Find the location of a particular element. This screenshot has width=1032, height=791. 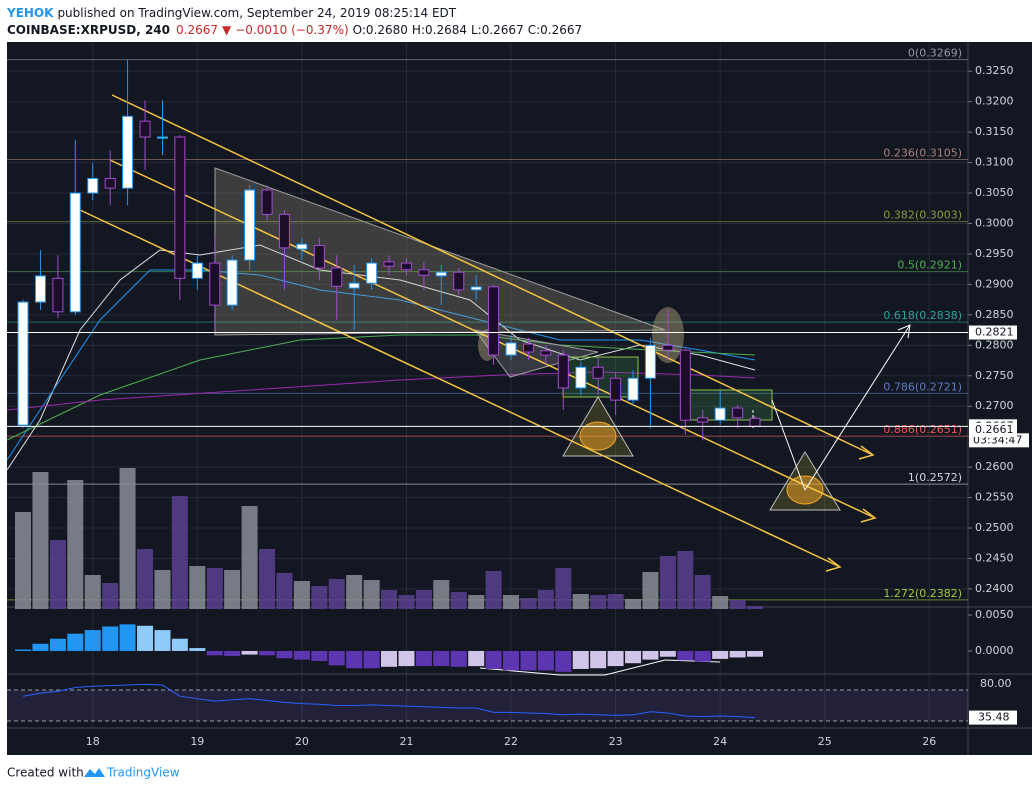

y-tick-label: 80.00 is located at coordinates (996, 683).